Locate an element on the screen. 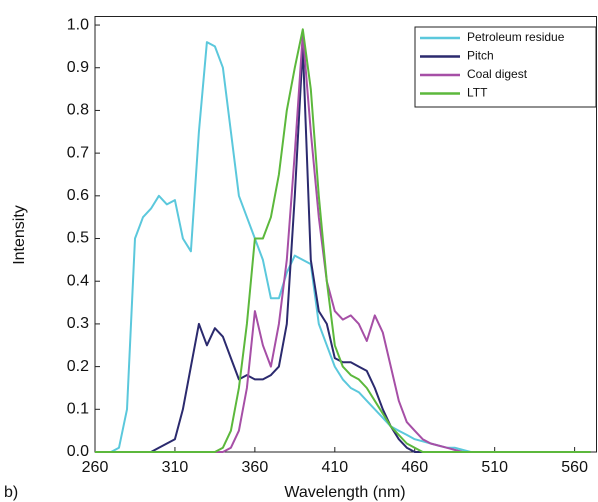 The image size is (598, 502). y-axis-label: Intensity is located at coordinates (19, 235).